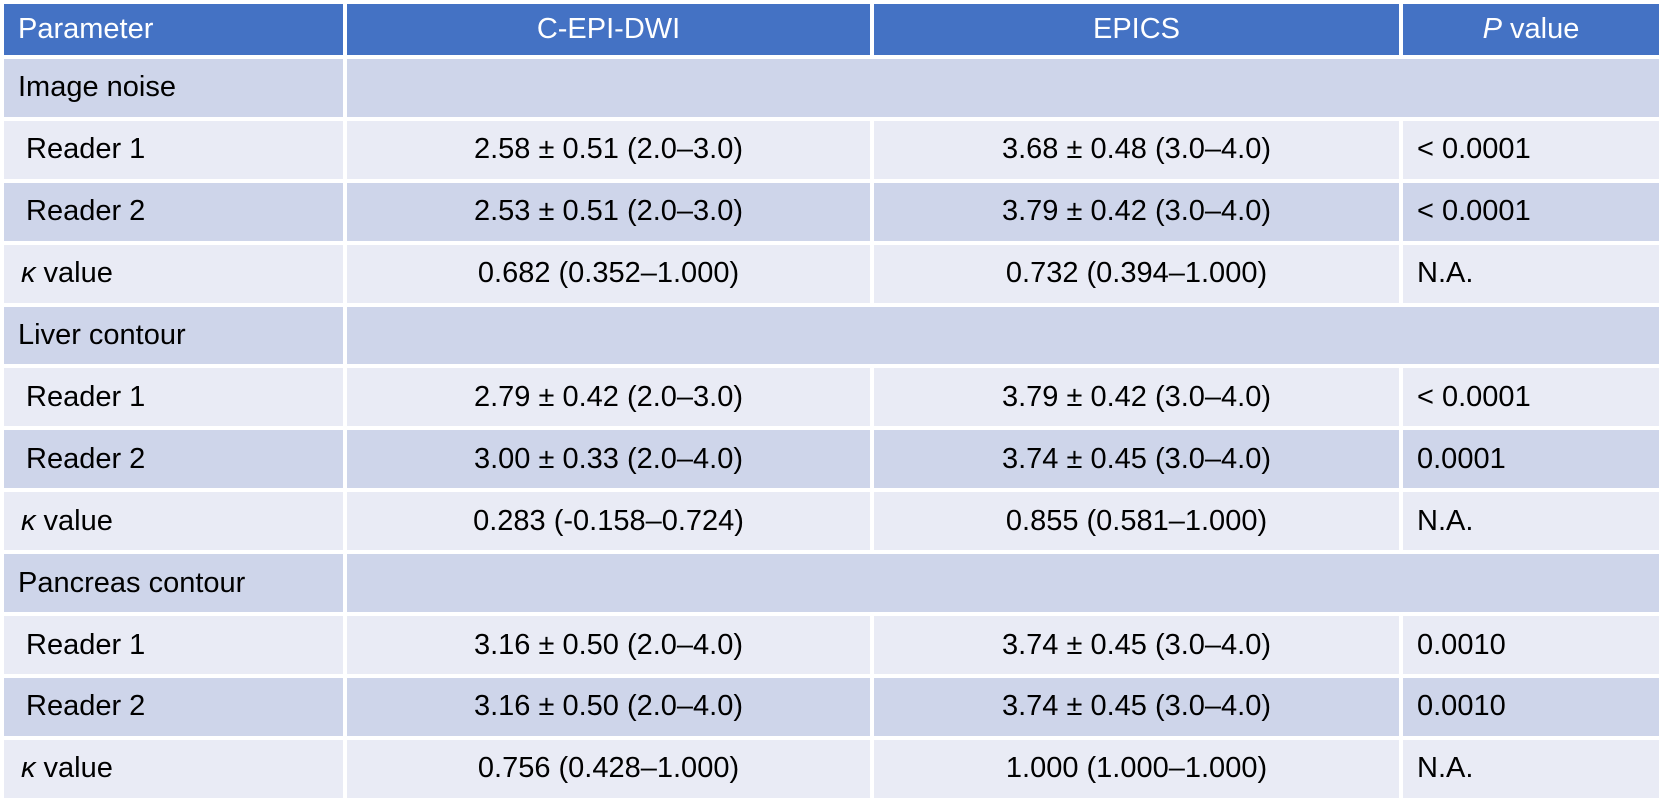 Image resolution: width=1663 pixels, height=802 pixels. Describe the element at coordinates (1492, 28) in the screenshot. I see `pvalue-header-italic-p: P` at that location.